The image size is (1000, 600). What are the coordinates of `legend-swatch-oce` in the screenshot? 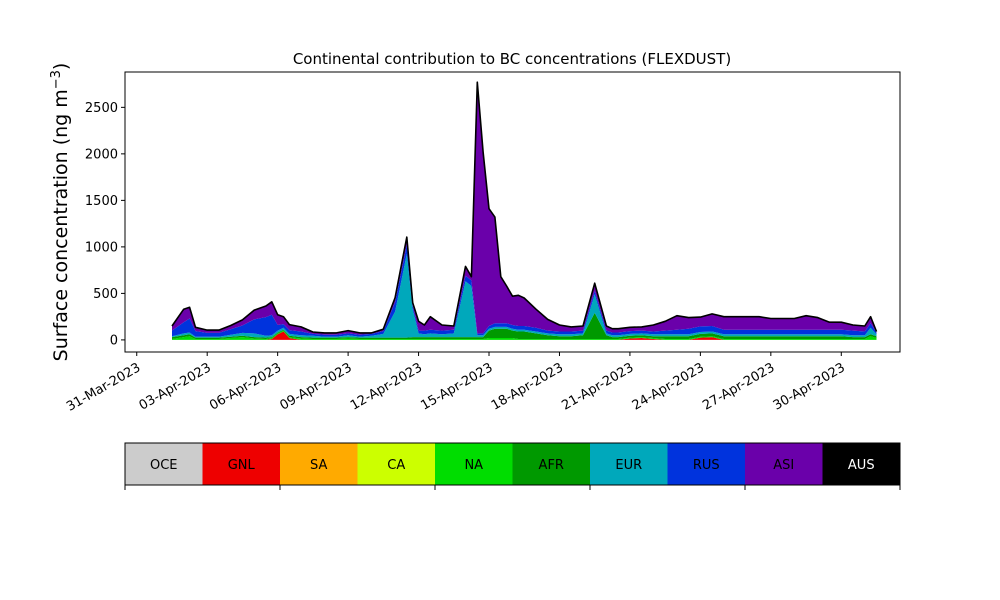 It's located at (164, 464).